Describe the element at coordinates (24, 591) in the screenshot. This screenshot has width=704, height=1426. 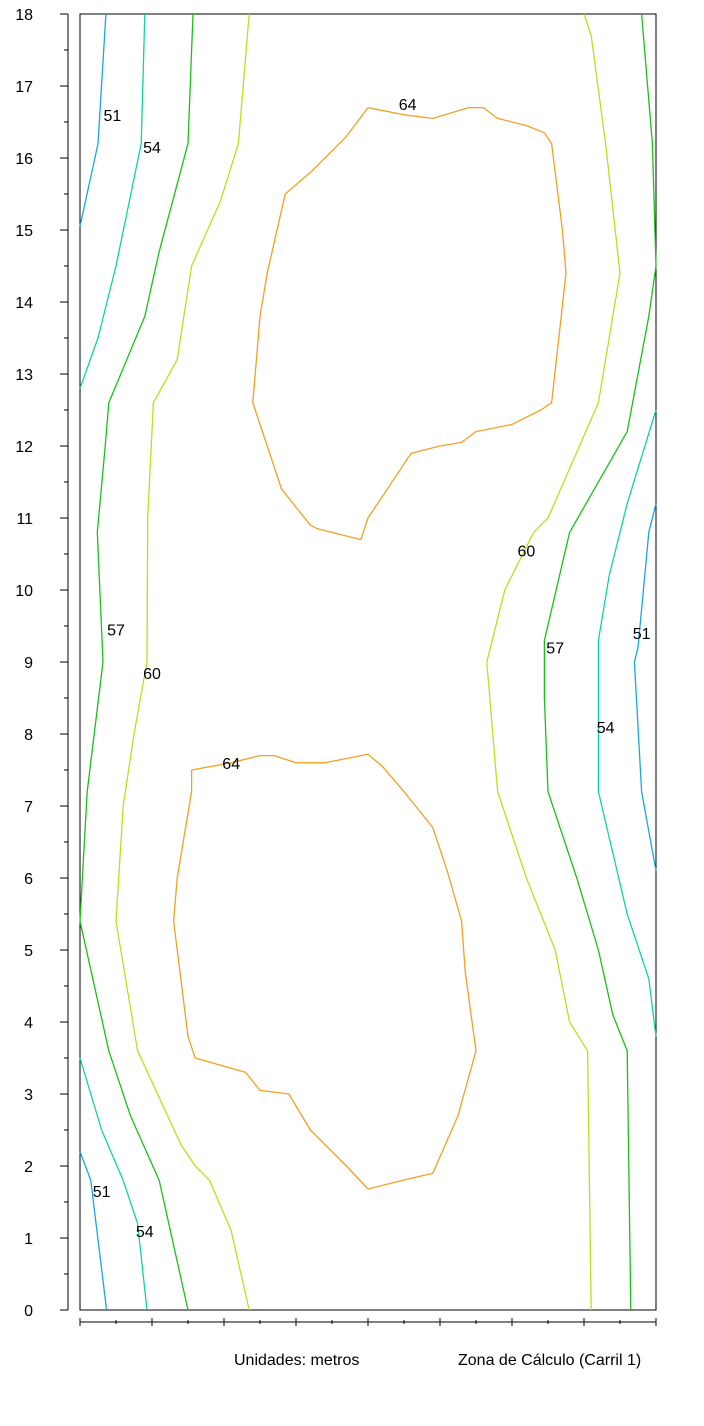
I see `y-tick-label: 10` at that location.